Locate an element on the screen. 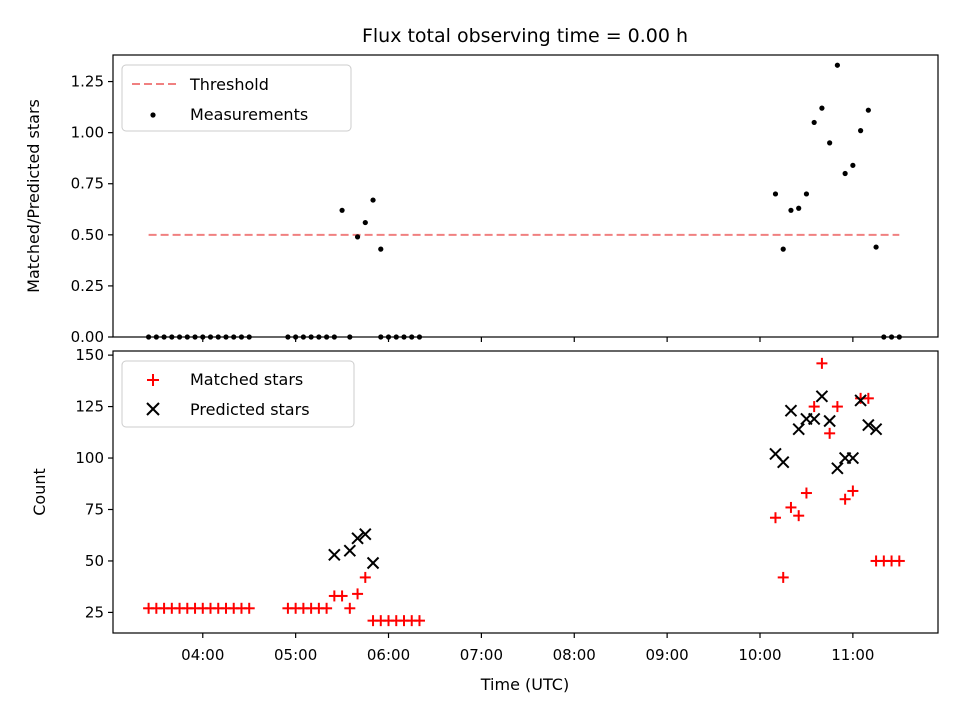 The width and height of the screenshot is (960, 720). bottom-y-axis-label: Count is located at coordinates (39, 492).